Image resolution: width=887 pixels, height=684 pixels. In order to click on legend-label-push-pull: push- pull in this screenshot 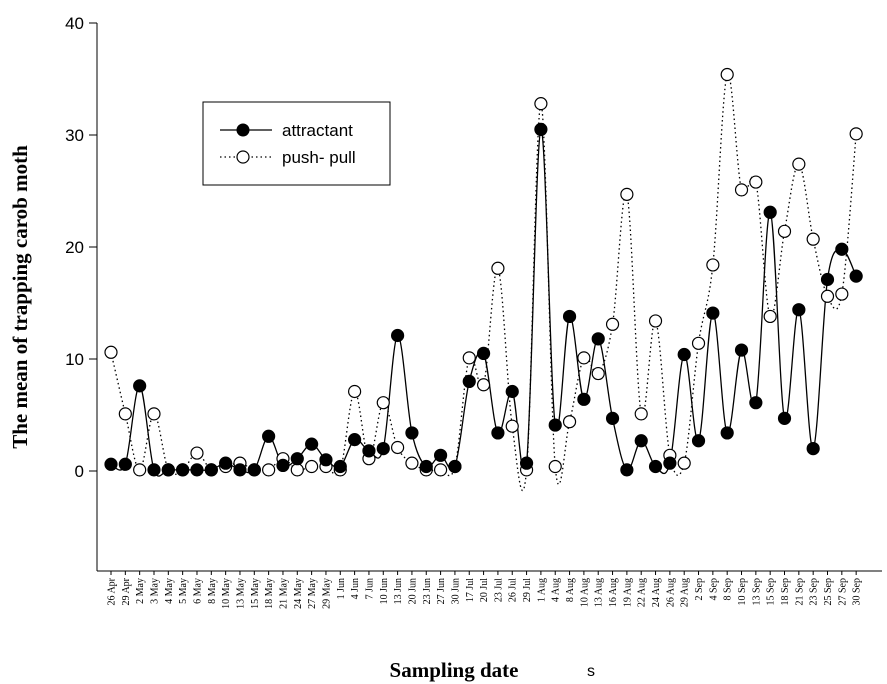, I will do `click(319, 157)`.